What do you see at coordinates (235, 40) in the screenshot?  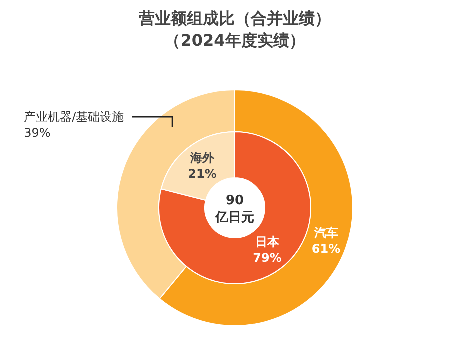 I see `chart-subtitle: （2024年度实绩）` at bounding box center [235, 40].